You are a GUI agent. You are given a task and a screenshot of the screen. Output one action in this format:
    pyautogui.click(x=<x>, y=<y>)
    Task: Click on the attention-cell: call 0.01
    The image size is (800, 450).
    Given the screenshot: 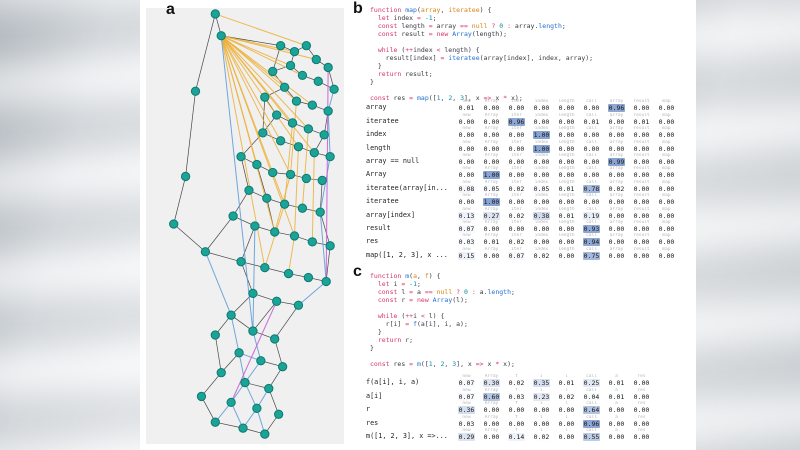 What is the action you would take?
    pyautogui.click(x=591, y=119)
    